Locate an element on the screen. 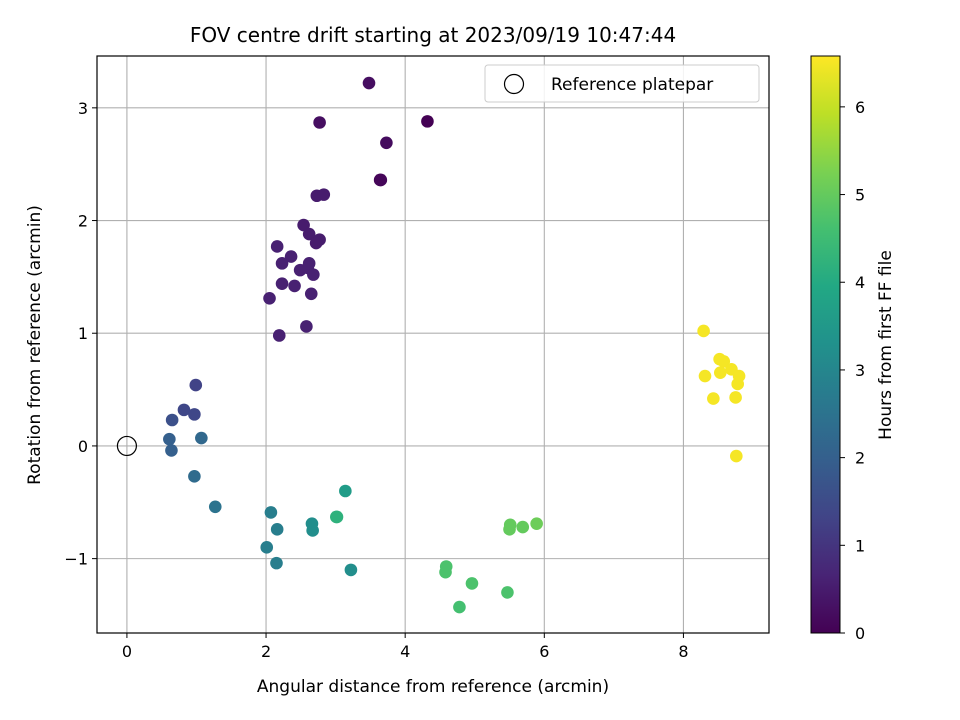 Image resolution: width=960 pixels, height=720 pixels. colorbar: 0 1 2 3 4 5 6 Hours from first FF file is located at coordinates (853, 349).